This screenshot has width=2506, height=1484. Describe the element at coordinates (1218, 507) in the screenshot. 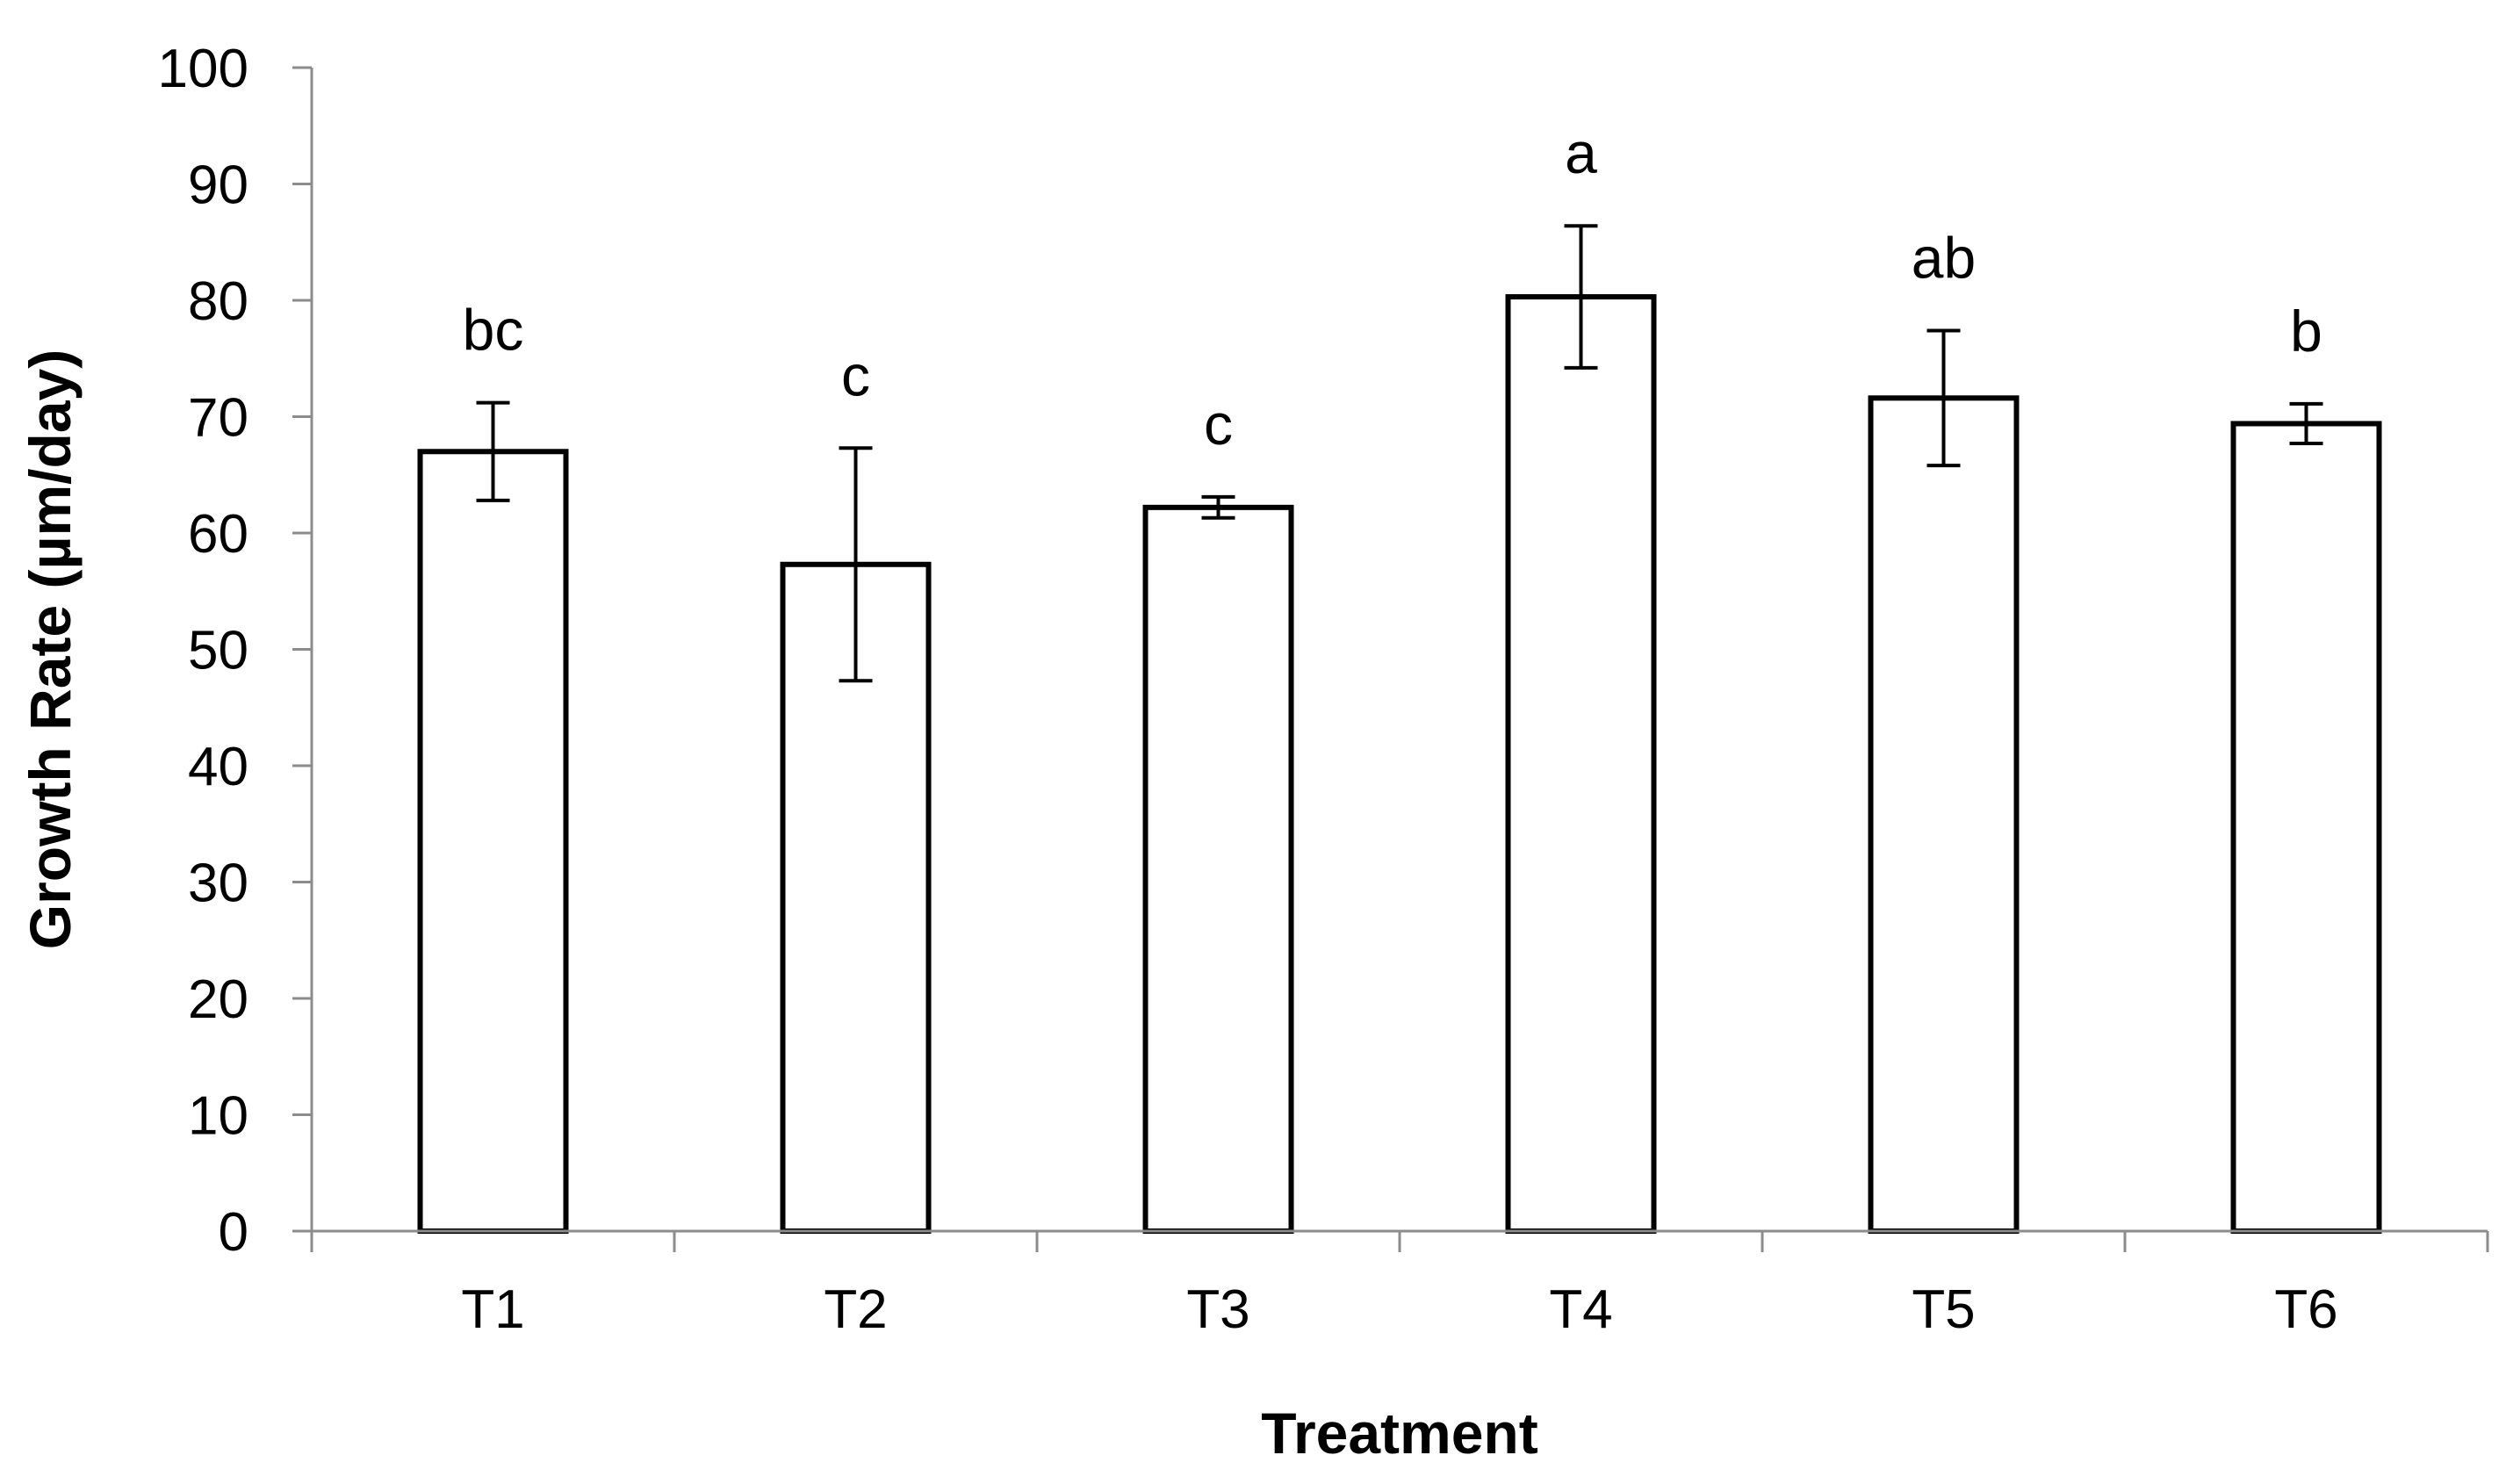

I see `error-bar-t3` at that location.